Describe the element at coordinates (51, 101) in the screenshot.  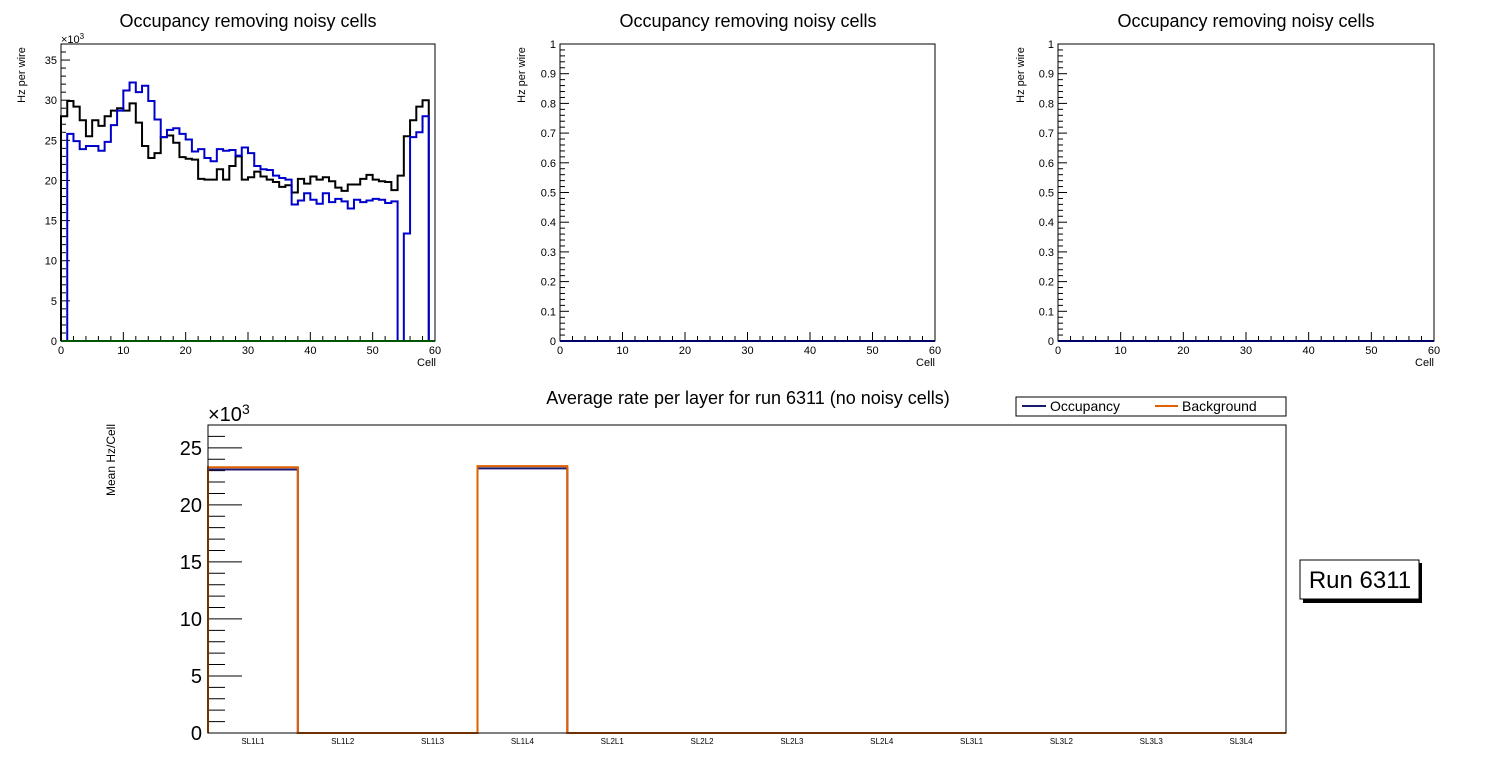
I see `y-tick-label: 30` at that location.